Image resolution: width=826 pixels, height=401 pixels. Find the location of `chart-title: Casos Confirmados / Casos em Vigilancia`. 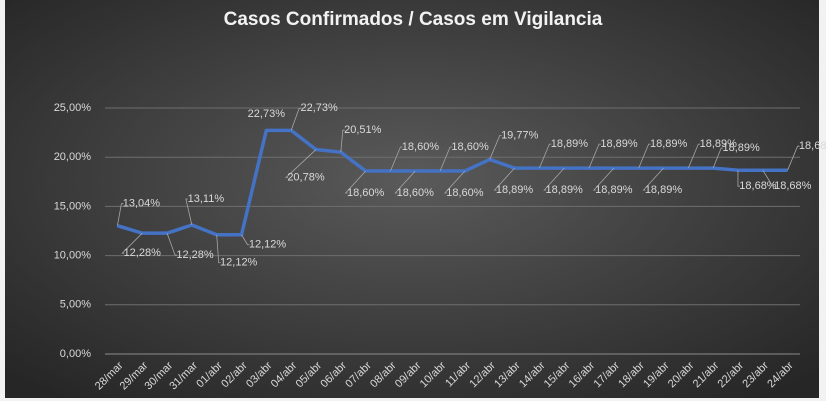

chart-title: Casos Confirmados / Casos em Vigilancia is located at coordinates (413, 19).